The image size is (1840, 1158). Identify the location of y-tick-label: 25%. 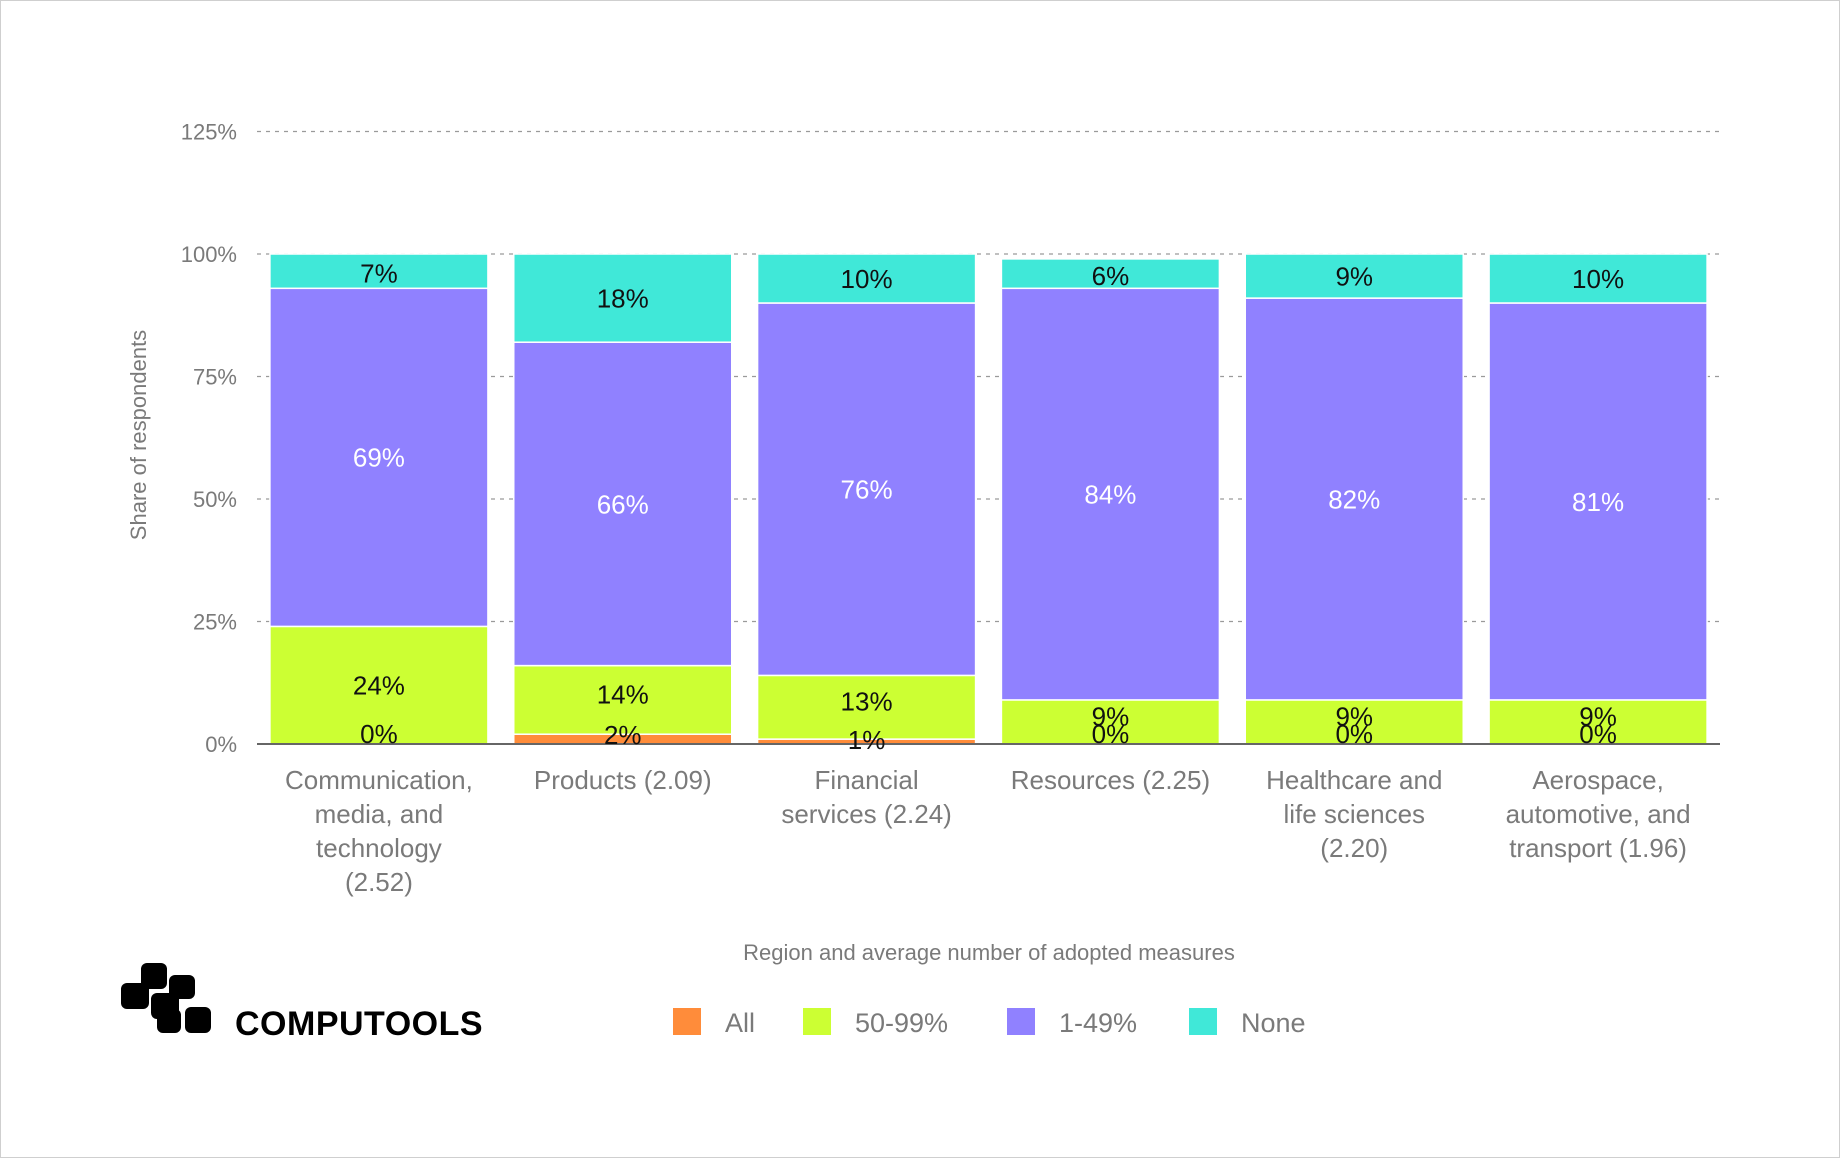
(215, 622).